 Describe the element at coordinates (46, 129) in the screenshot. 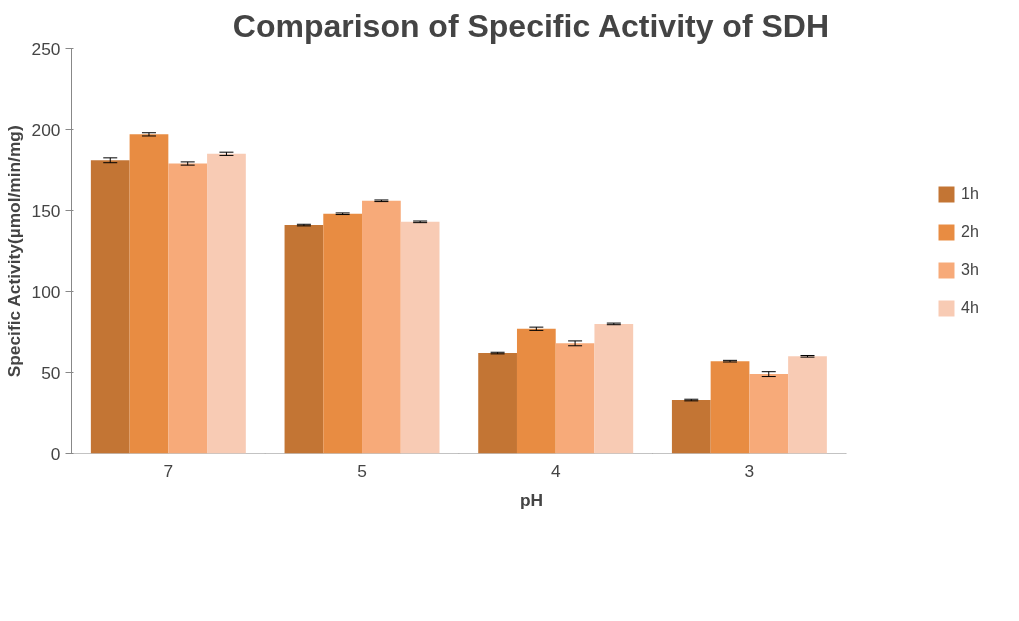

I see `y-tick-label: 200` at that location.